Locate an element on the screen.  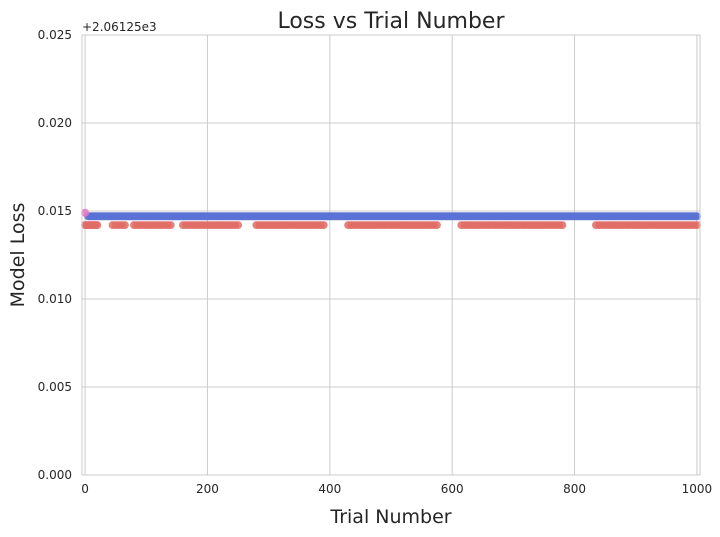
chart-title: Loss vs Trial Number is located at coordinates (391, 21).